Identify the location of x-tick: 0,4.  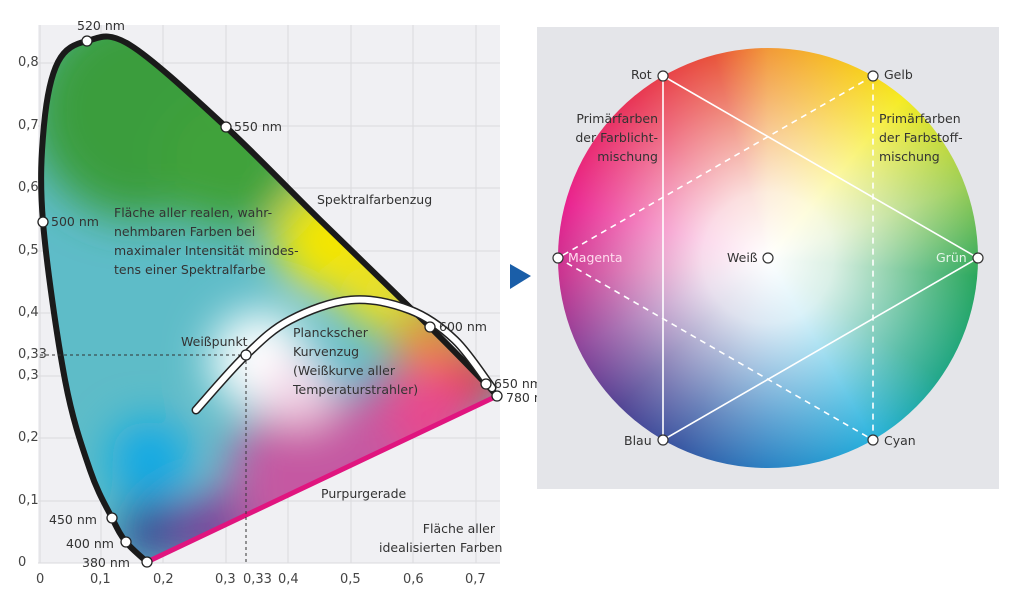
(288, 579).